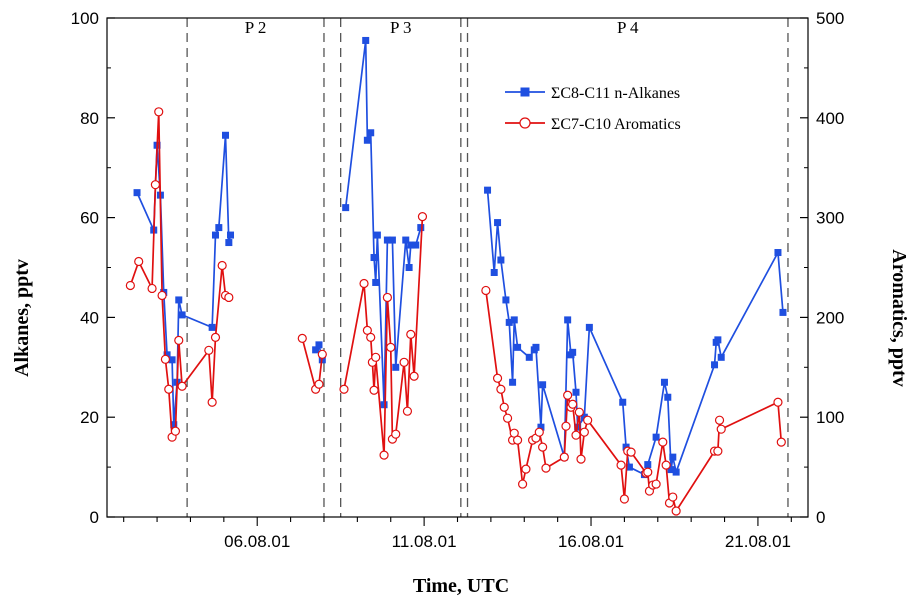  I want to click on legend-marker-square, so click(525, 92).